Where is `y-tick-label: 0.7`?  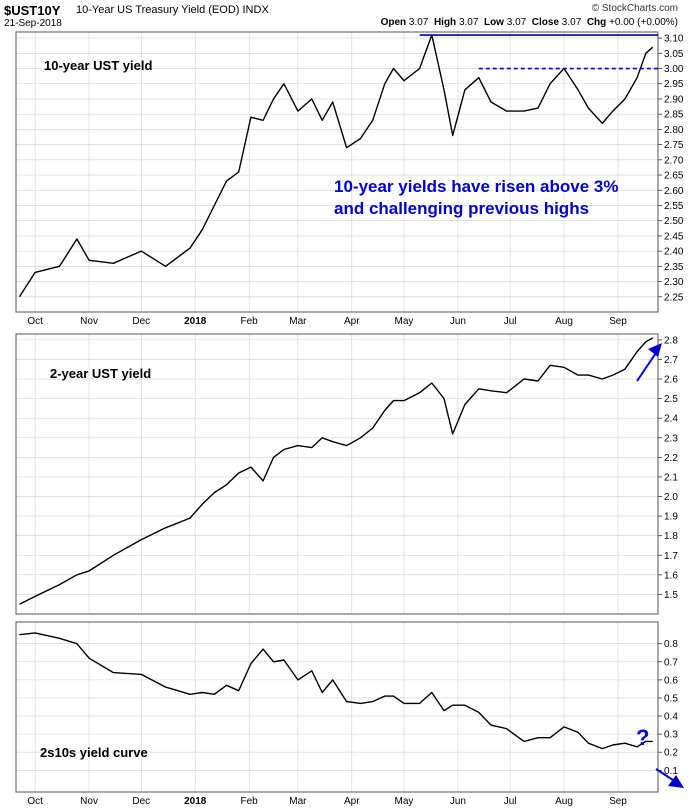 y-tick-label: 0.7 is located at coordinates (671, 662).